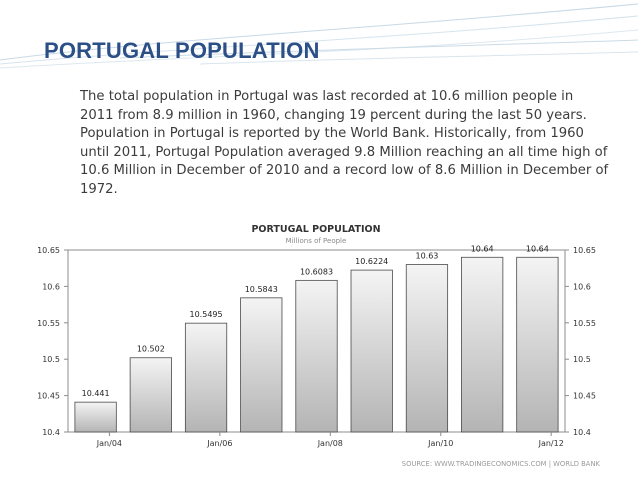  I want to click on y-tick-label-left: 10.55, so click(48, 323).